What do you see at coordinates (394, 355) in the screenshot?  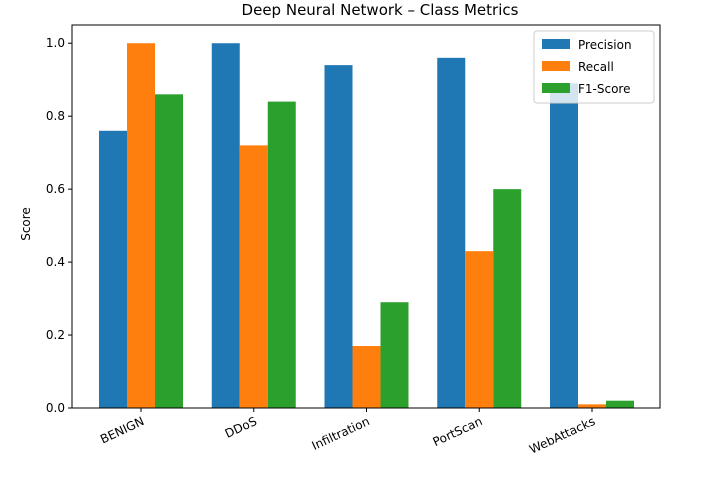 I see `bar-f1-score-infiltration` at bounding box center [394, 355].